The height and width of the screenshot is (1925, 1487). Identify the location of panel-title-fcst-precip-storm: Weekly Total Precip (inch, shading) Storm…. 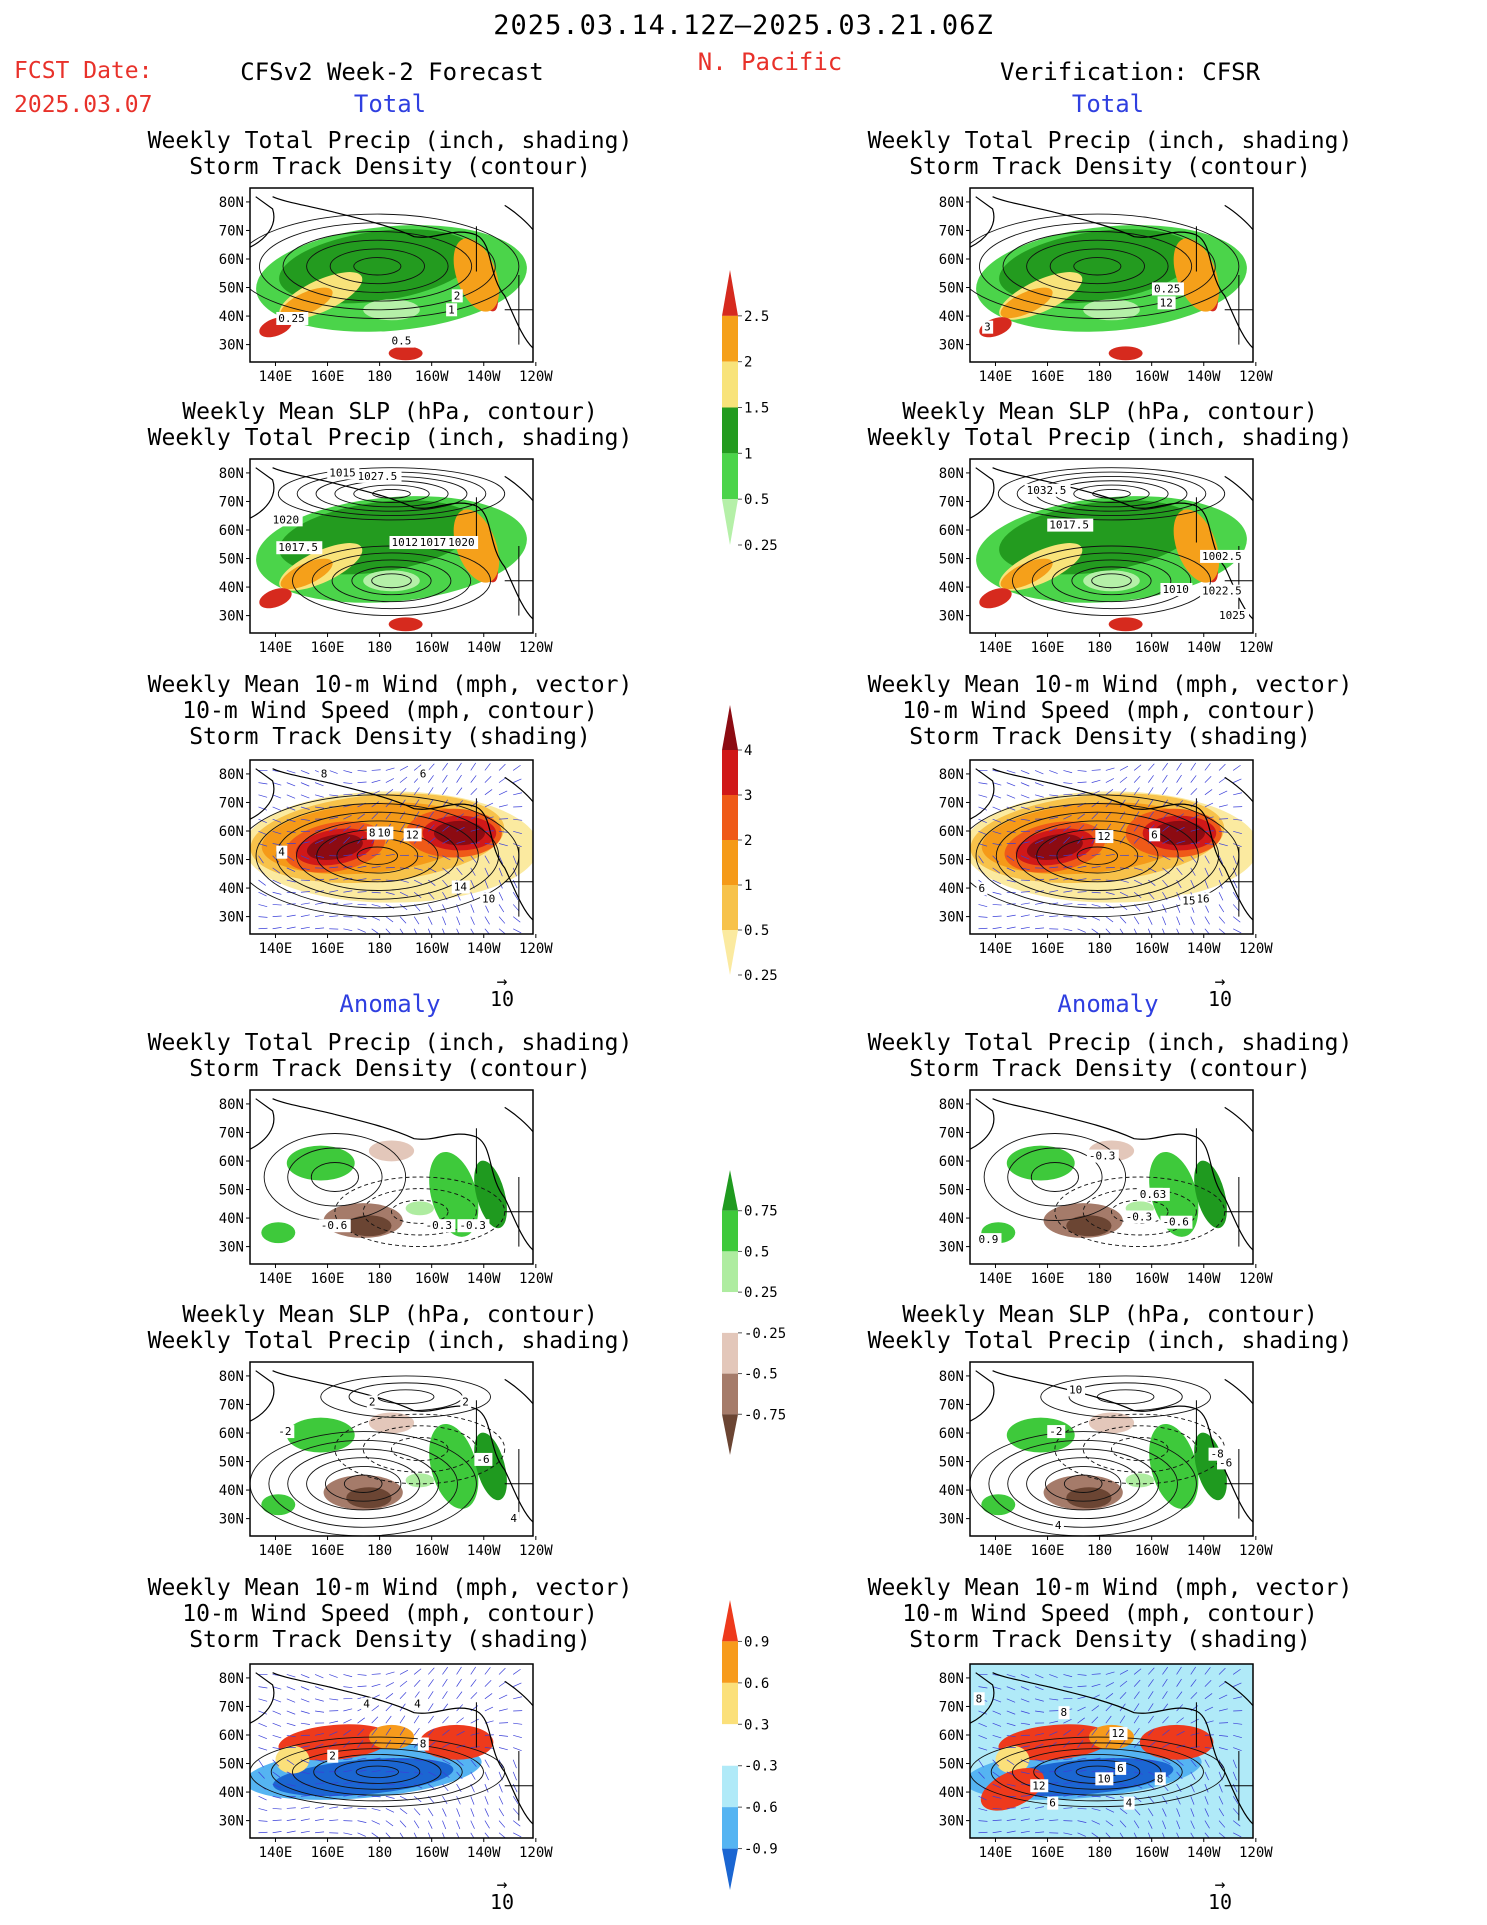
(390, 154).